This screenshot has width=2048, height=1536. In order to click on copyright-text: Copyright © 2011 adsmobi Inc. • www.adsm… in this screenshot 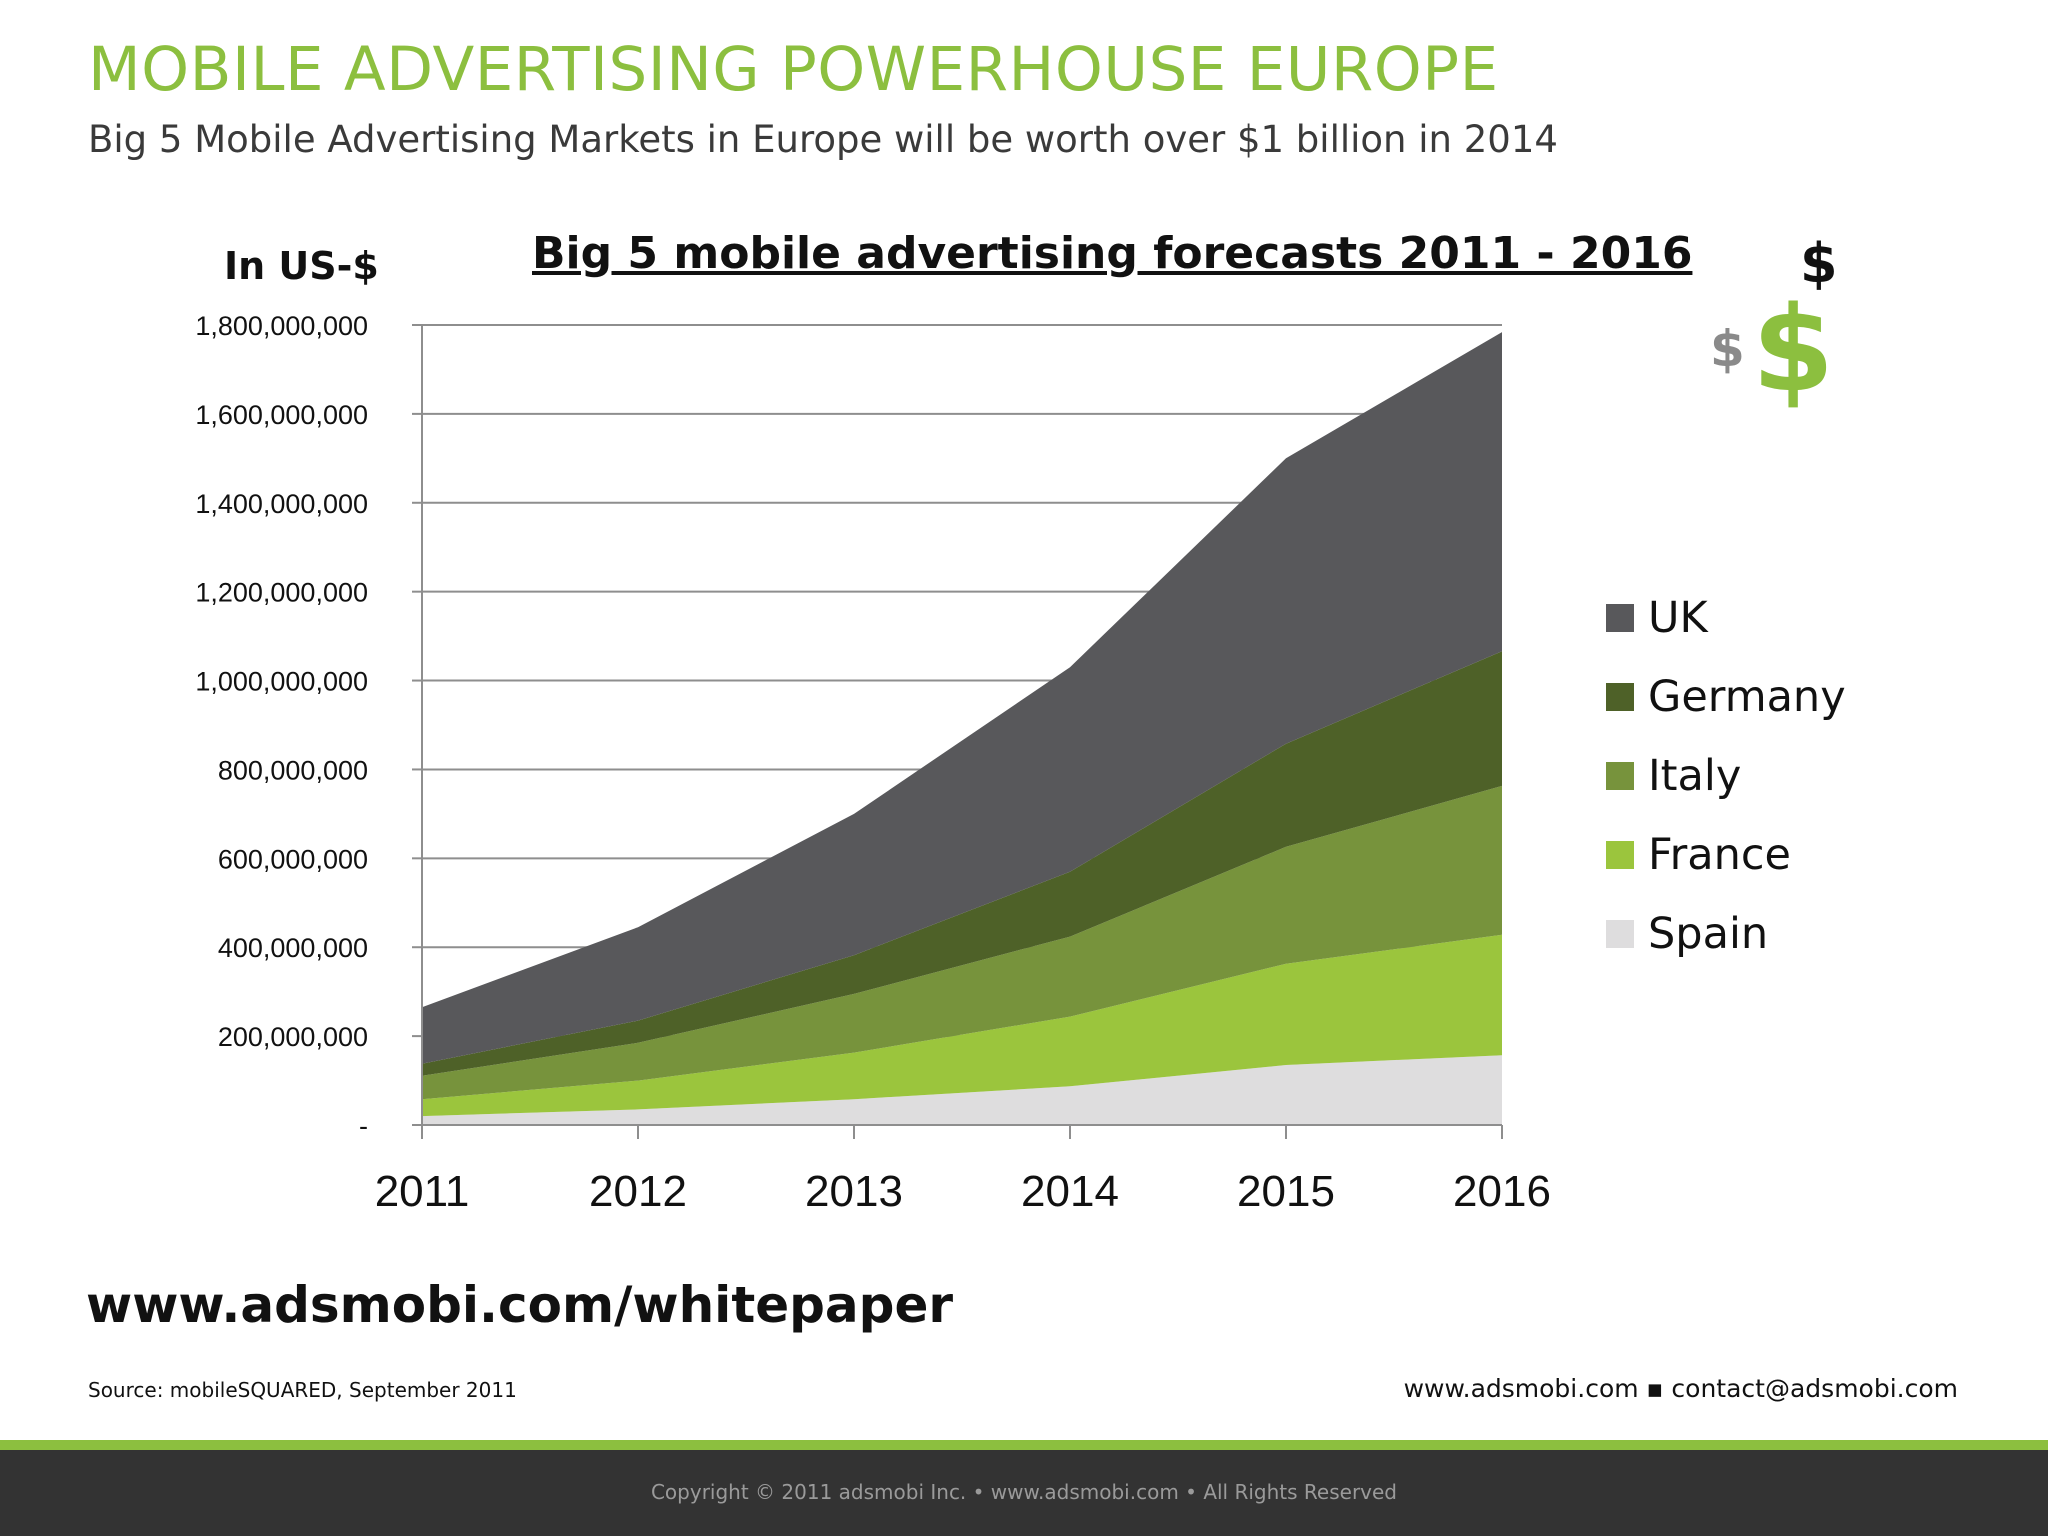, I will do `click(1024, 1492)`.